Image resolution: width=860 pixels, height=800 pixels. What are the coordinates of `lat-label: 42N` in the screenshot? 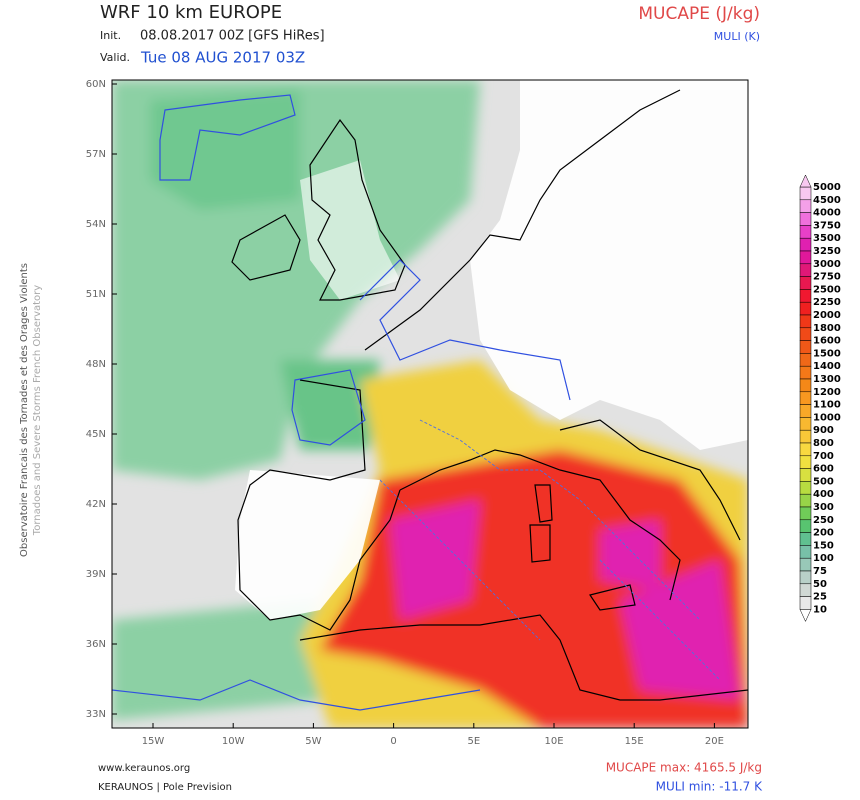 It's located at (96, 504).